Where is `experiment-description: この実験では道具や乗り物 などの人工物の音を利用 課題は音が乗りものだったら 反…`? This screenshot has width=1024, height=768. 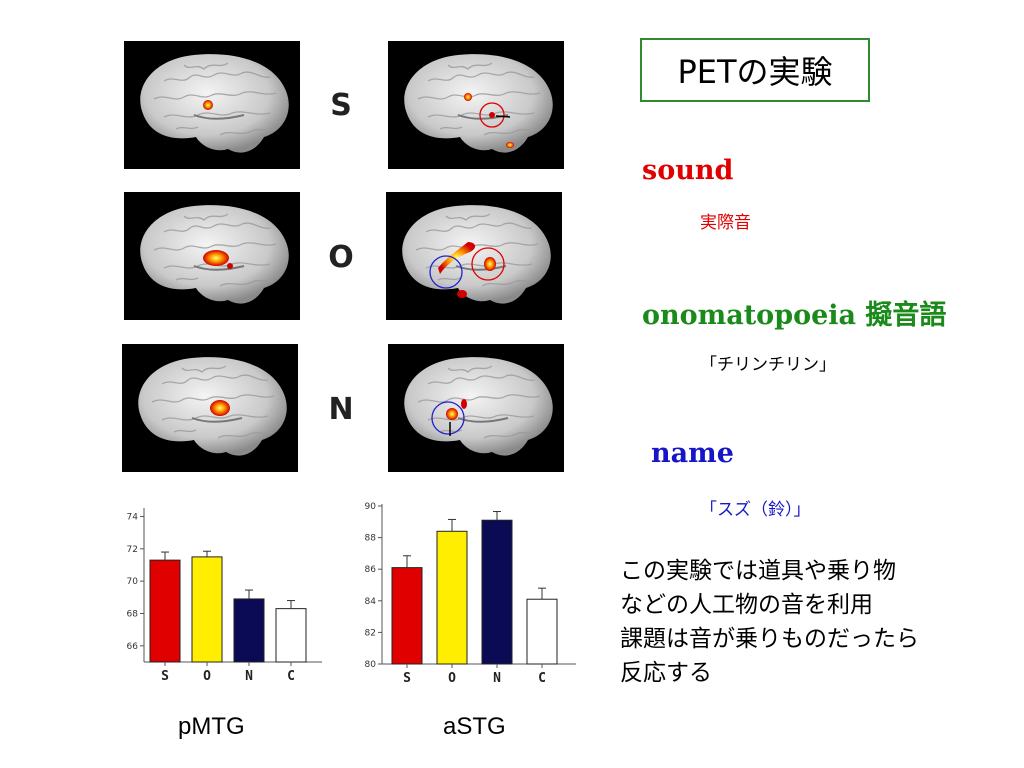
experiment-description: この実験では道具や乗り物 などの人工物の音を利用 課題は音が乗りものだったら 反… is located at coordinates (810, 622).